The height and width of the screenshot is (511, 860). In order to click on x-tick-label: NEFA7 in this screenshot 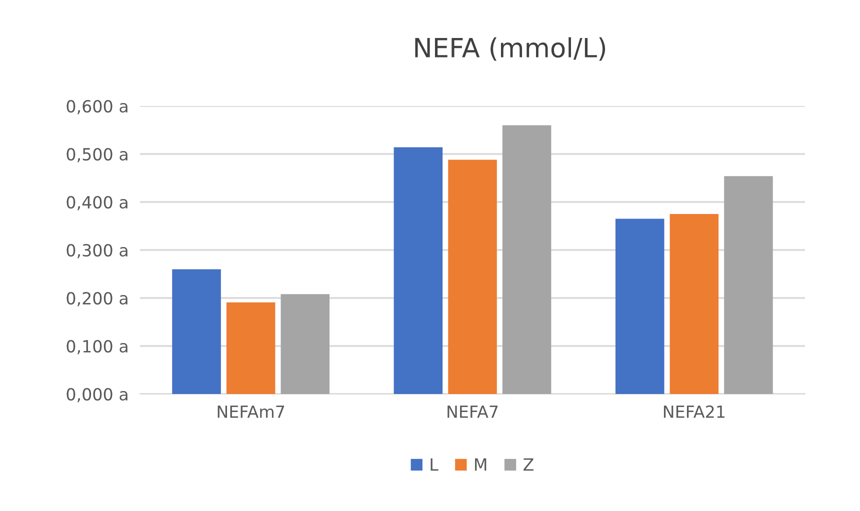, I will do `click(473, 412)`.